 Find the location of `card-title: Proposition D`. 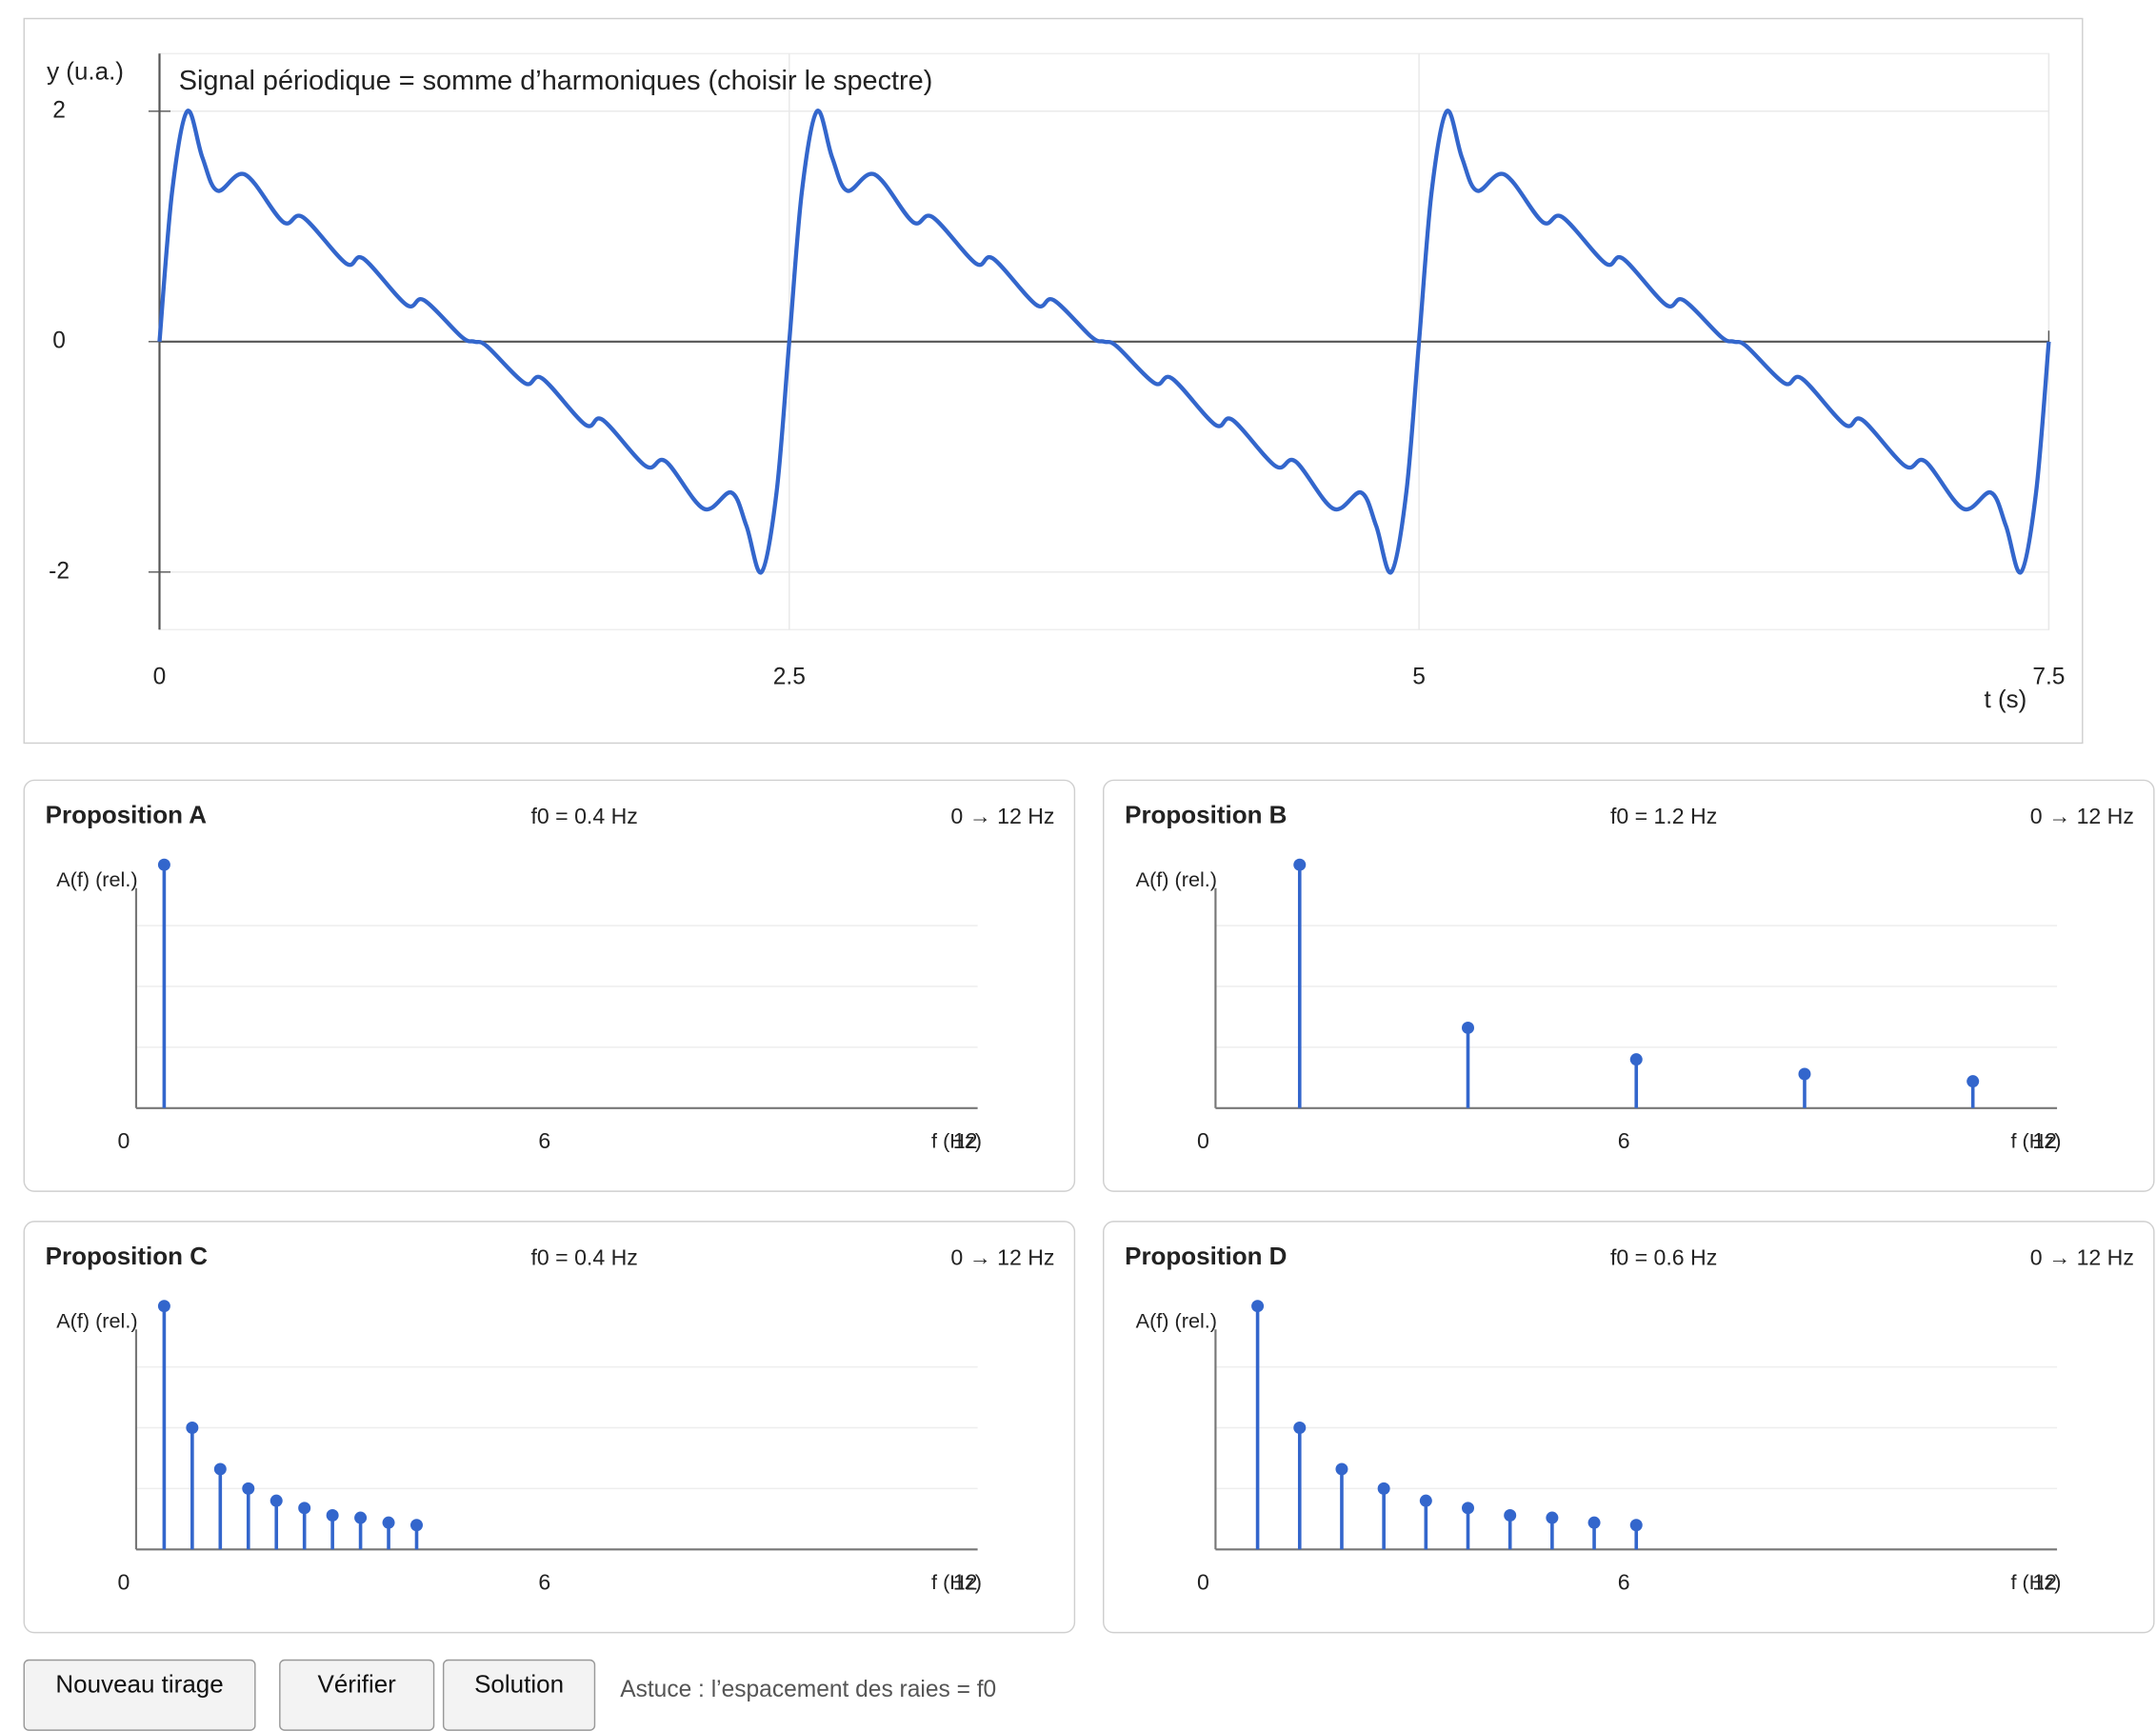

card-title: Proposition D is located at coordinates (1206, 1256).